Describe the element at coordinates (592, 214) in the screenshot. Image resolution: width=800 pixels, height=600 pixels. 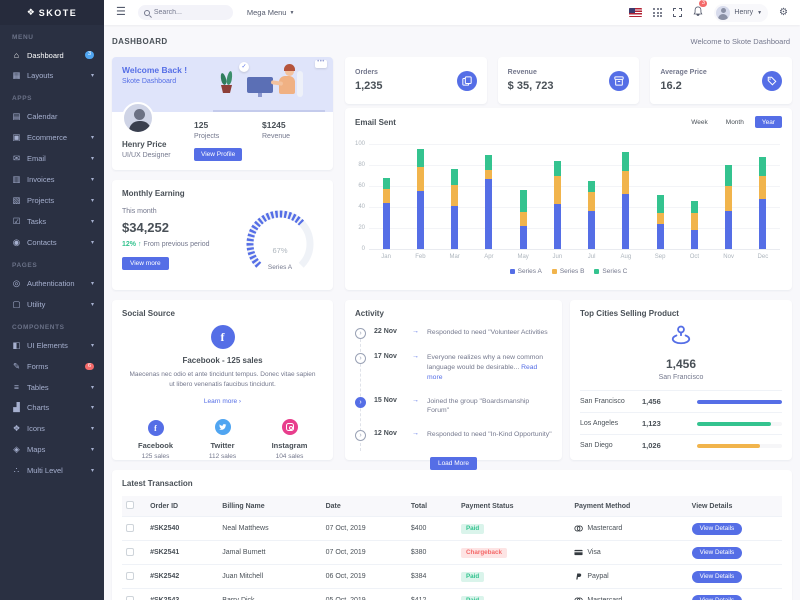
I see `bar-jul` at that location.